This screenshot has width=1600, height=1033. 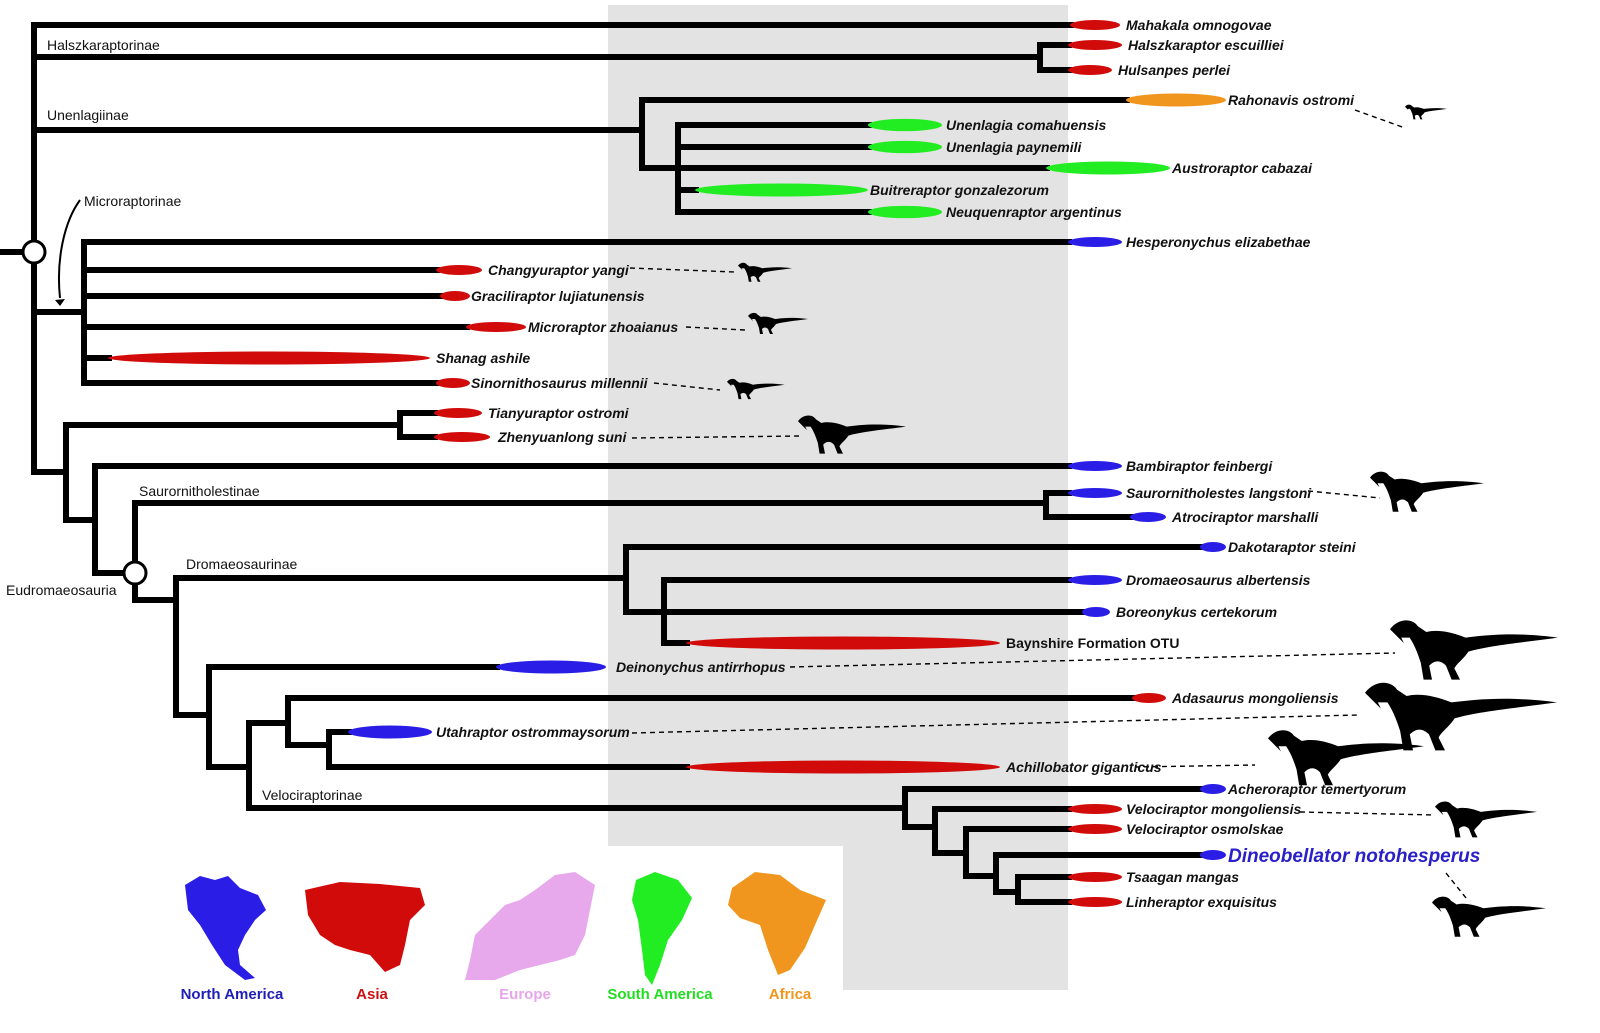 I want to click on clade-label: Microraptorinae, so click(x=132, y=201).